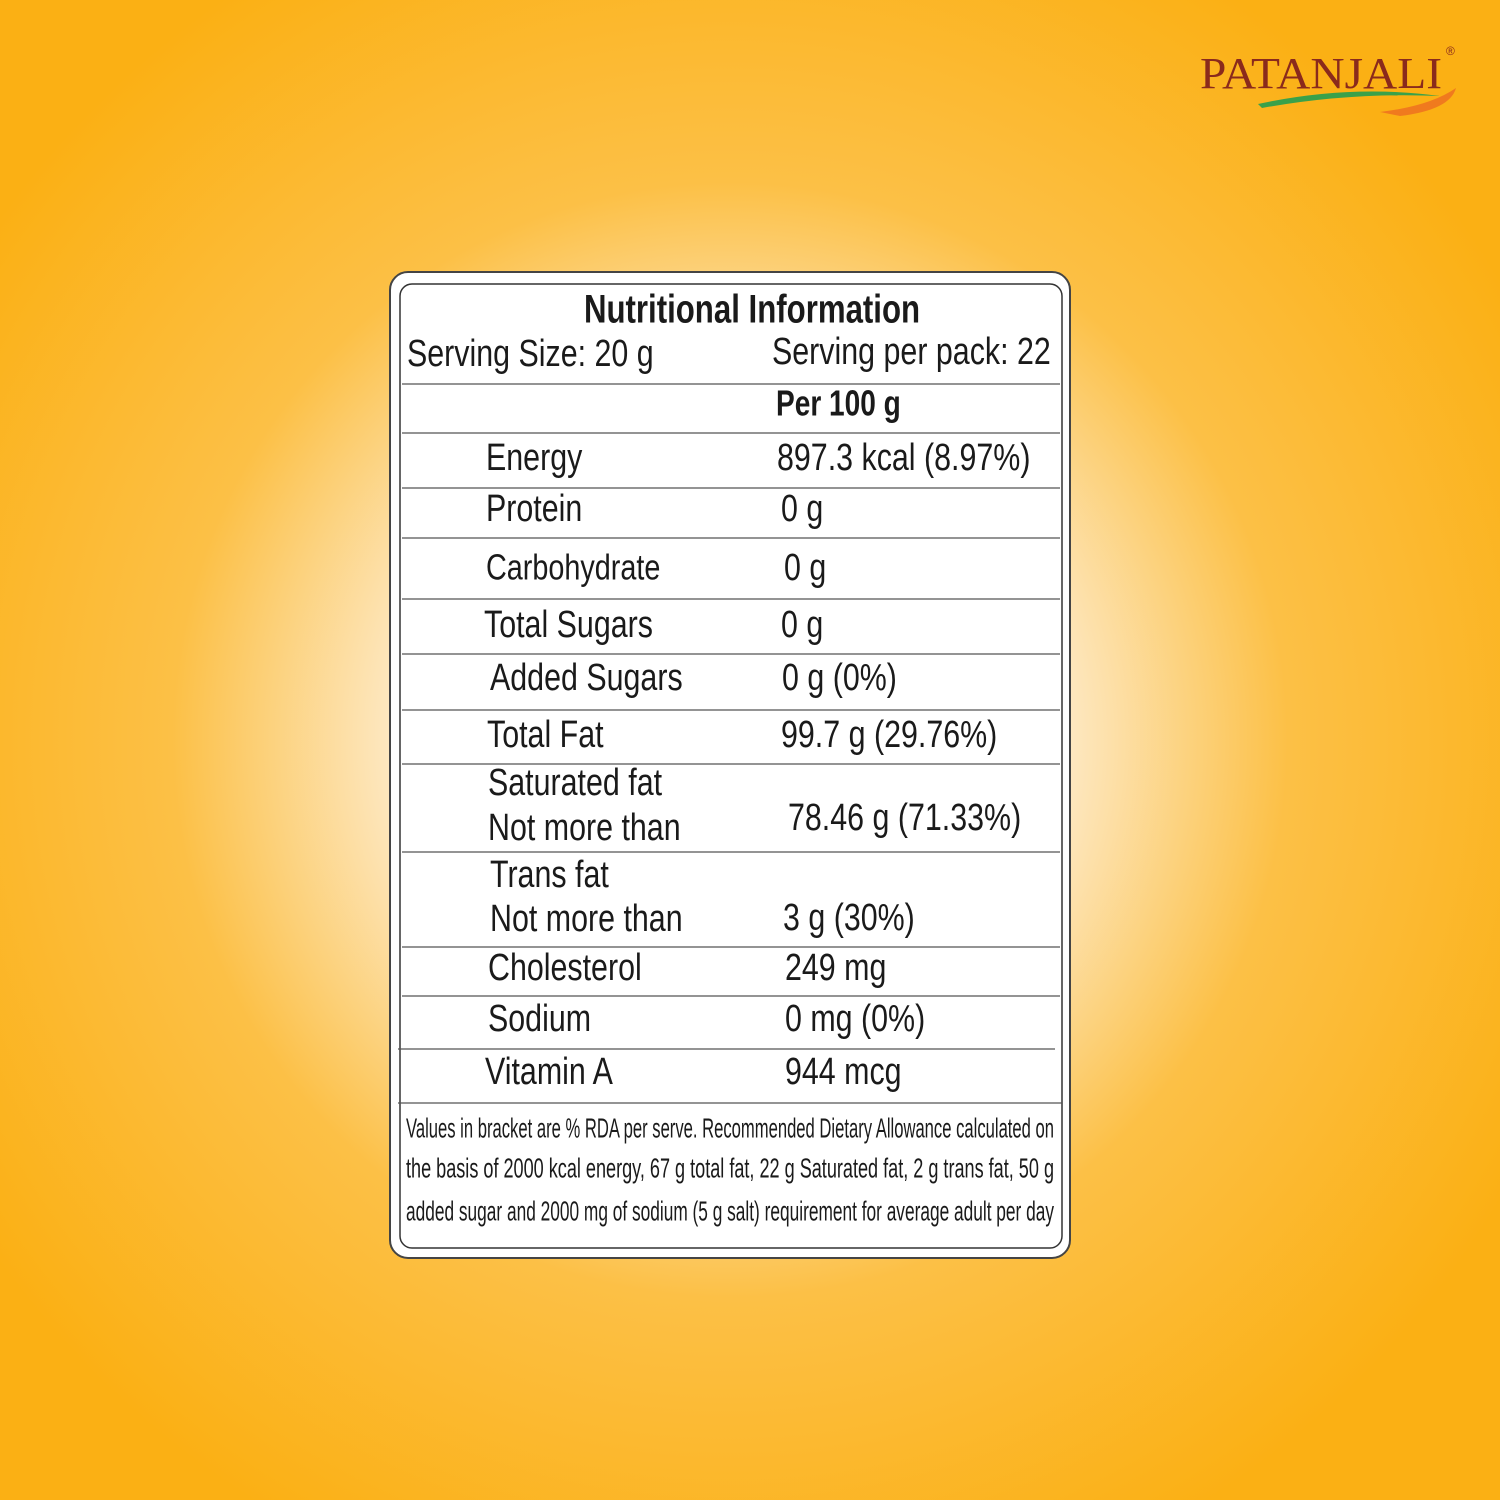  I want to click on nutrient-name-group: Cholesterol, so click(565, 968).